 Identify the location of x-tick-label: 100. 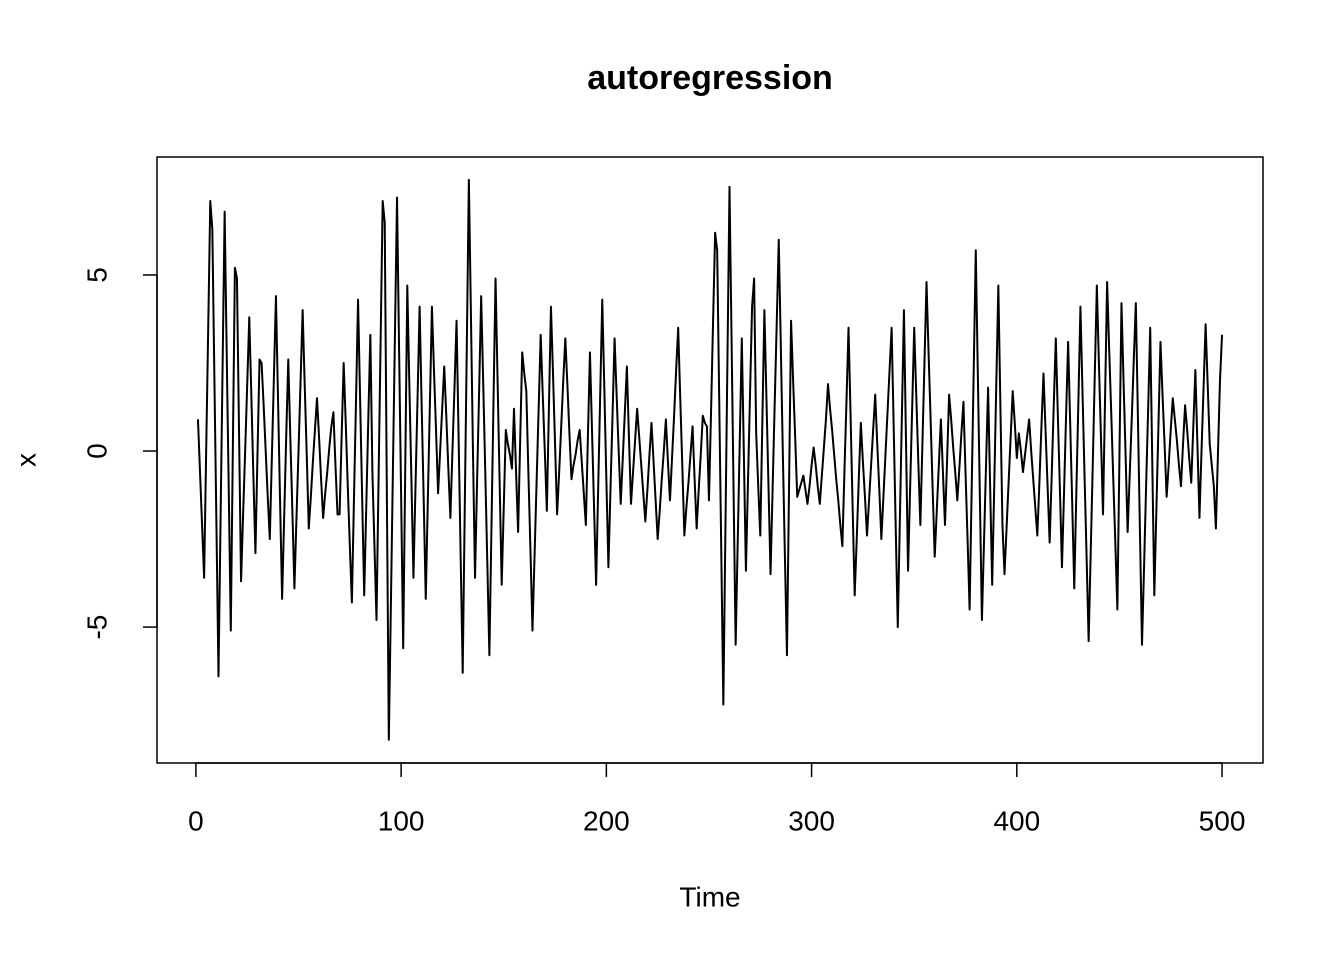
(401, 820).